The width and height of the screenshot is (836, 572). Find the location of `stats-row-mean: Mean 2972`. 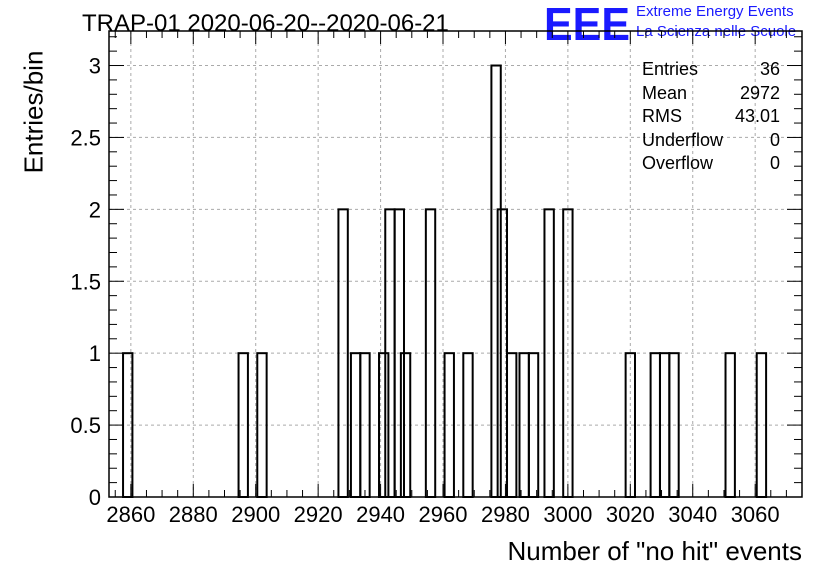

stats-row-mean: Mean 2972 is located at coordinates (711, 94).